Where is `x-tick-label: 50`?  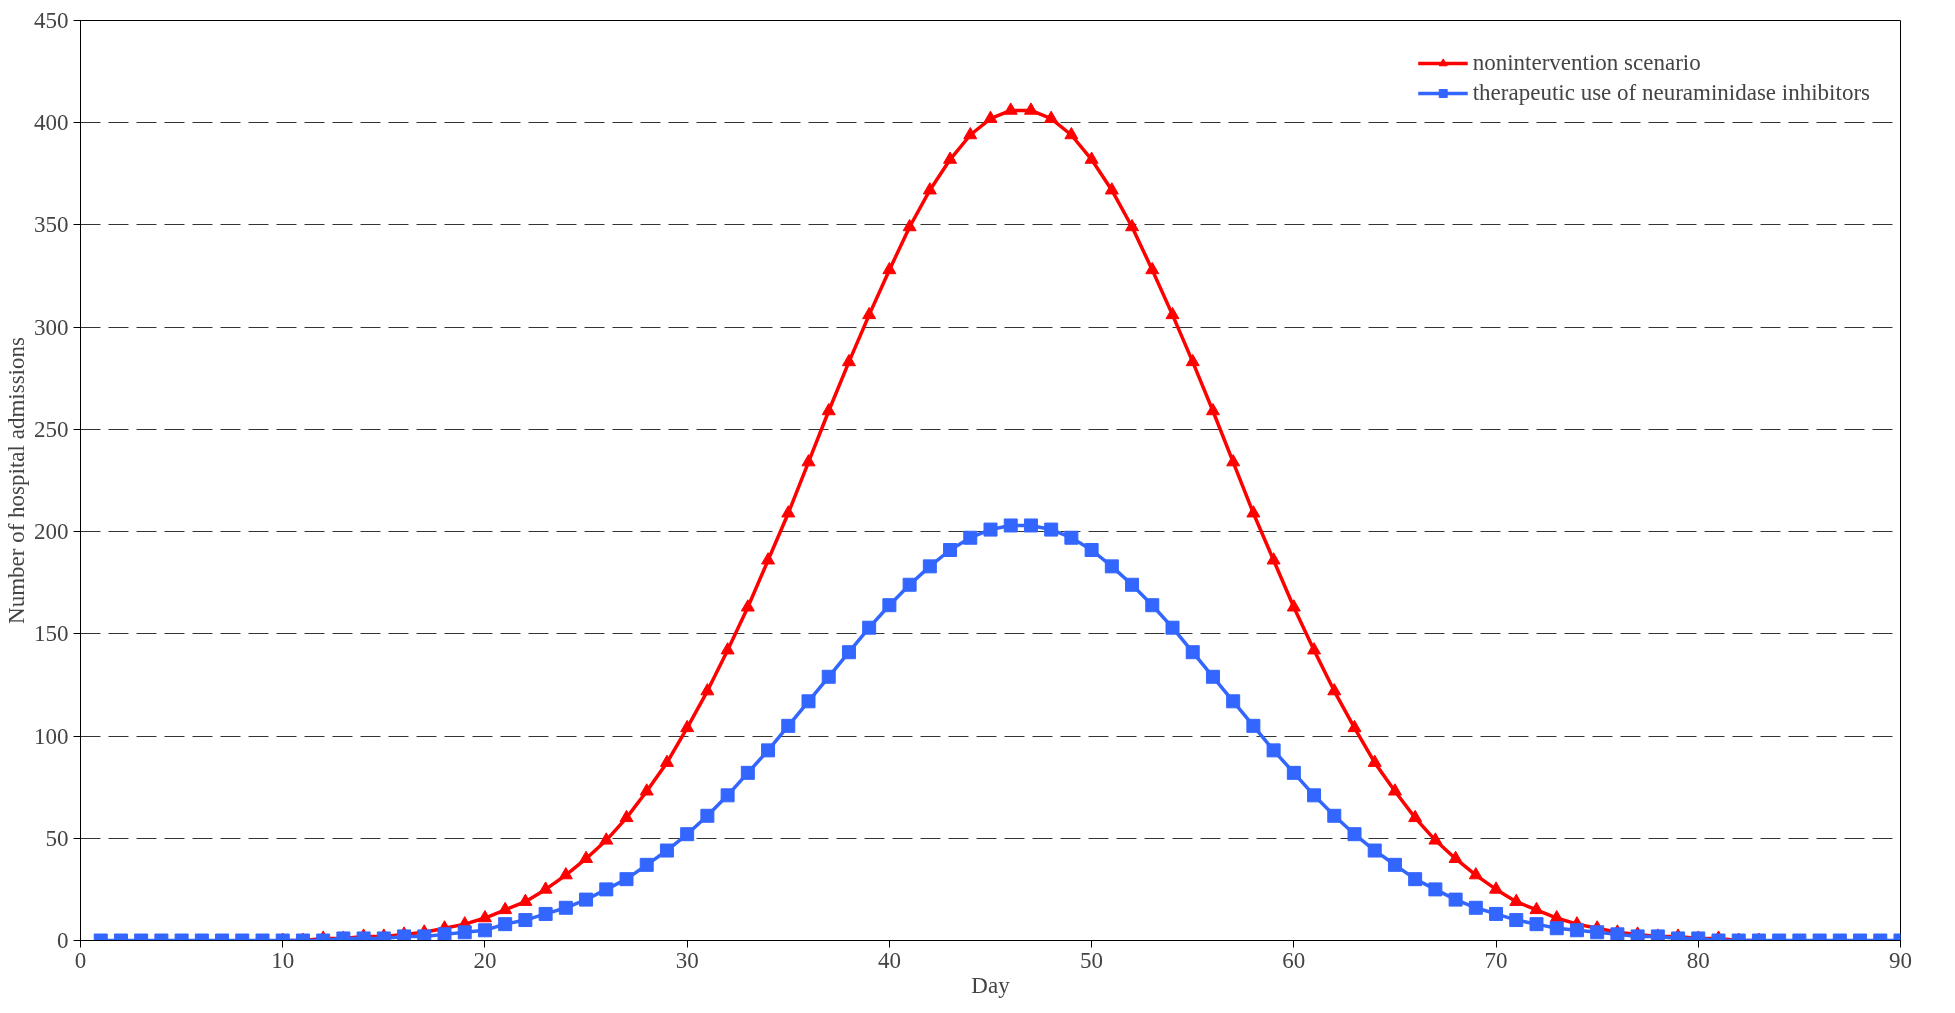
x-tick-label: 50 is located at coordinates (1092, 960).